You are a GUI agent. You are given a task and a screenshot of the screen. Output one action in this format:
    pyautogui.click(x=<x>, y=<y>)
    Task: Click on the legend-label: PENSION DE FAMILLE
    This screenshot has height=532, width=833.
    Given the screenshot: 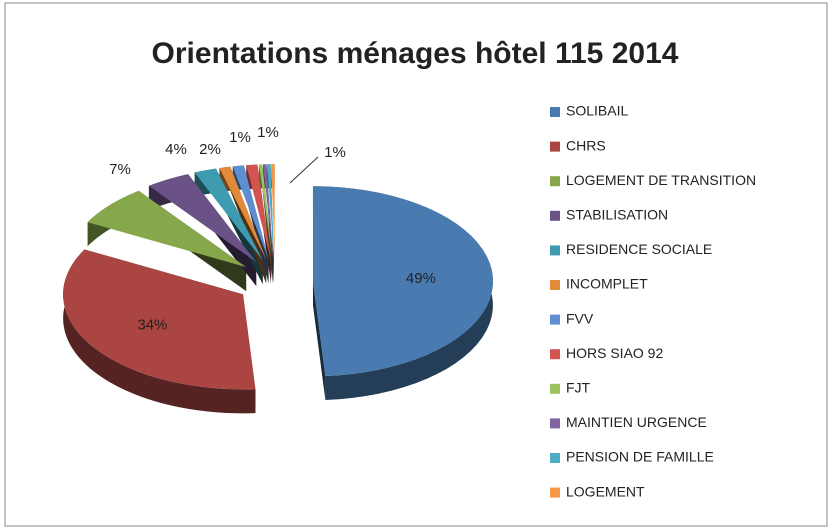 What is the action you would take?
    pyautogui.click(x=640, y=457)
    